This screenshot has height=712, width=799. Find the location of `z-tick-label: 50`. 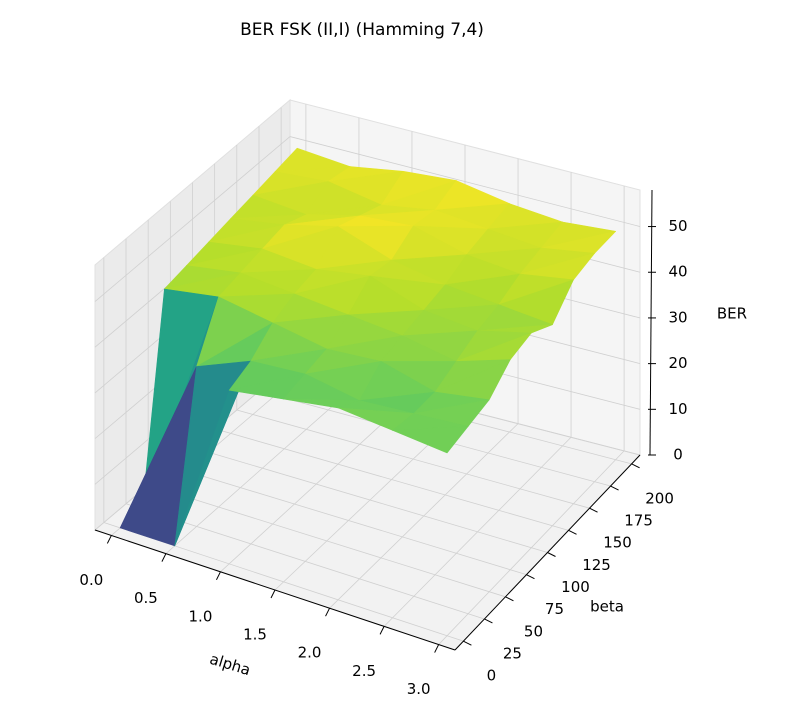

z-tick-label: 50 is located at coordinates (677, 226).